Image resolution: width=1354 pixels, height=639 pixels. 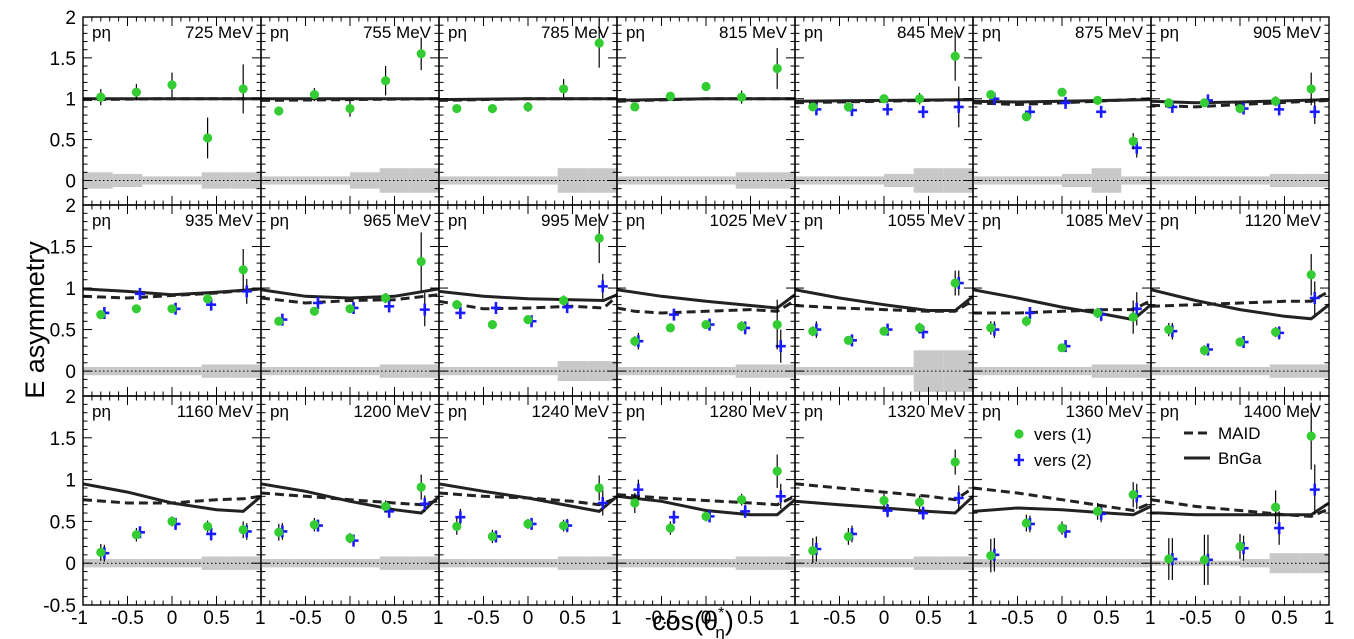 I want to click on y-tick-label: 2, so click(x=70, y=397).